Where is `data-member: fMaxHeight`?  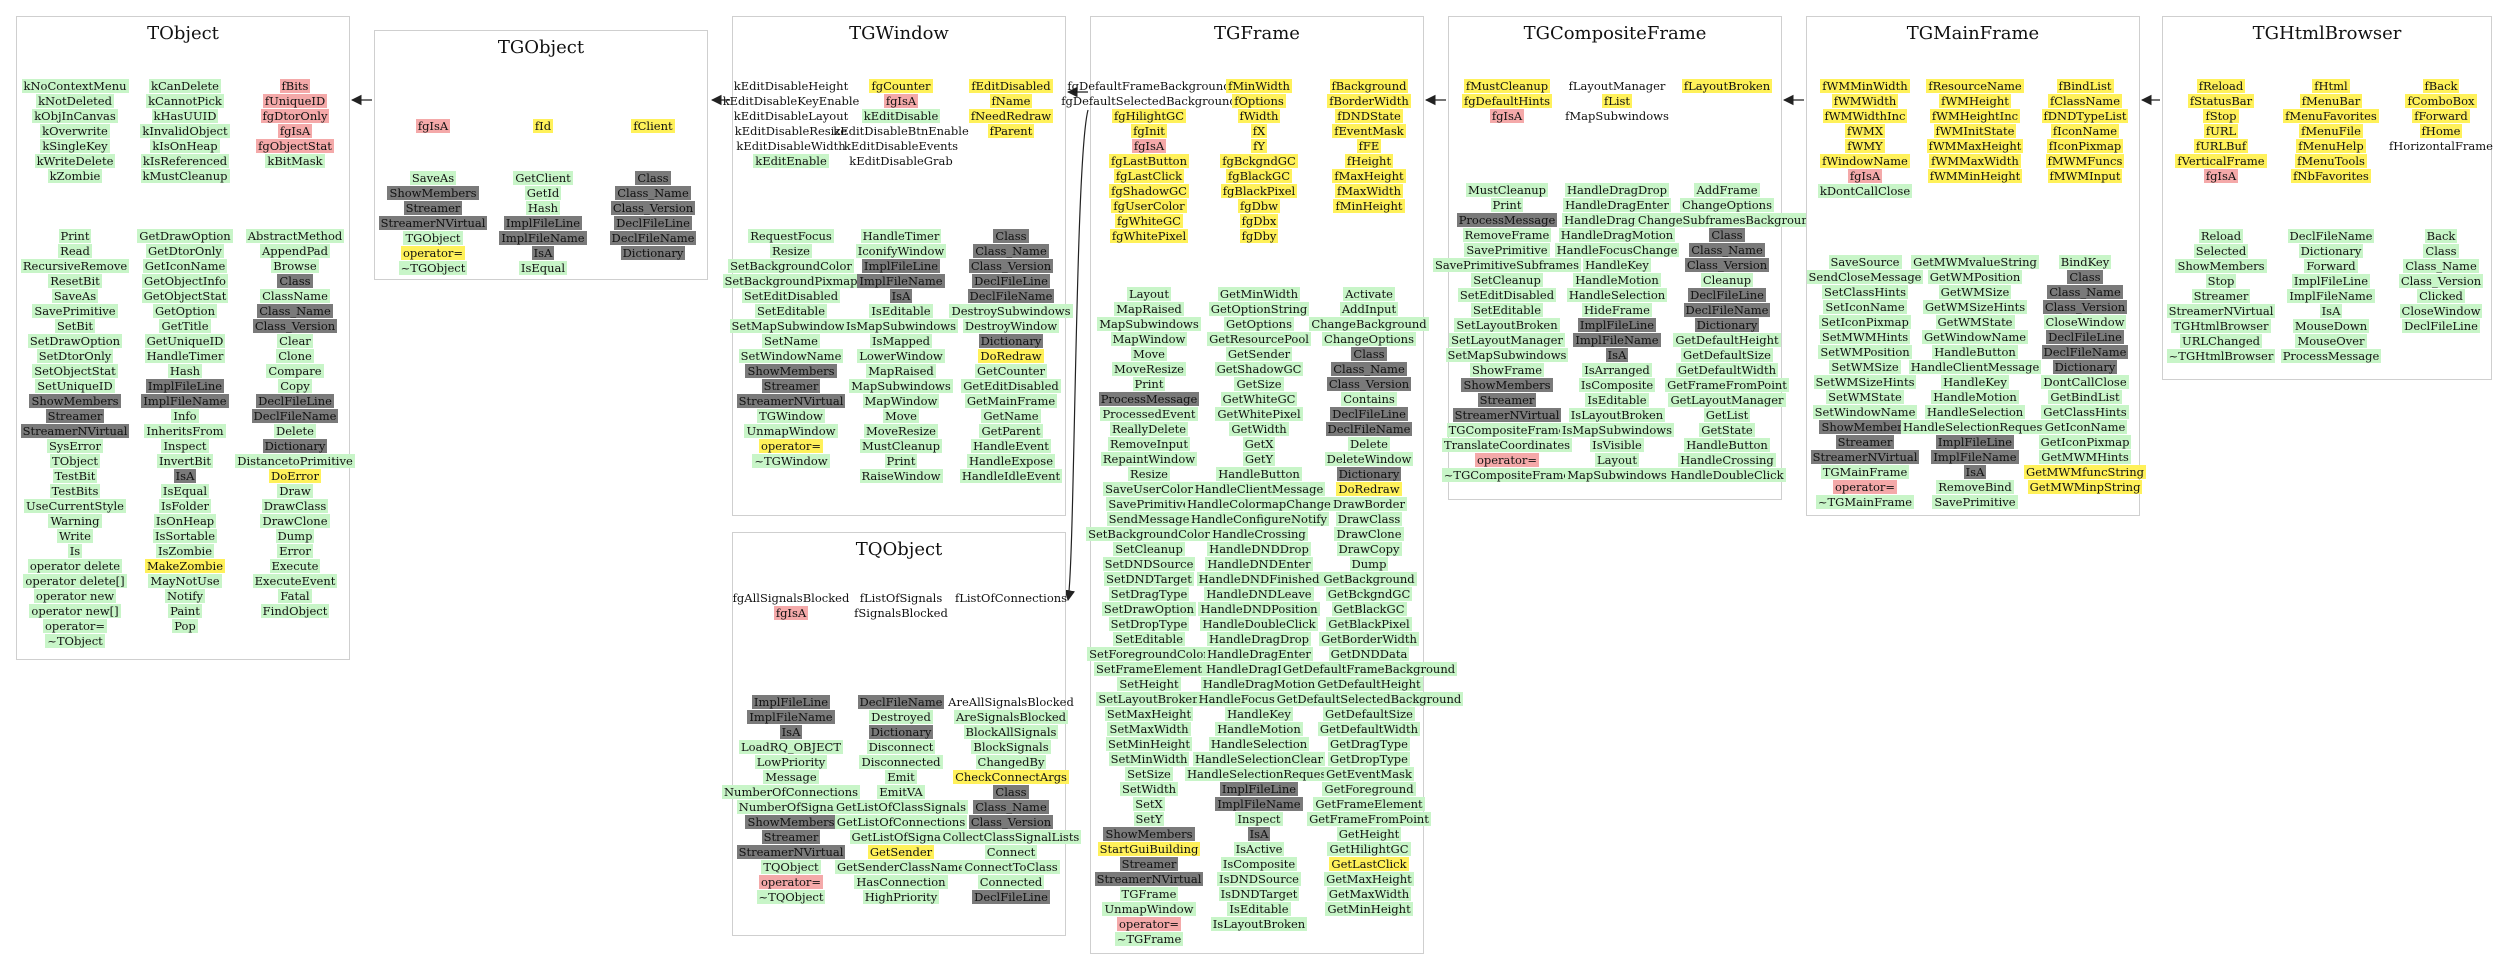 data-member: fMaxHeight is located at coordinates (1369, 176).